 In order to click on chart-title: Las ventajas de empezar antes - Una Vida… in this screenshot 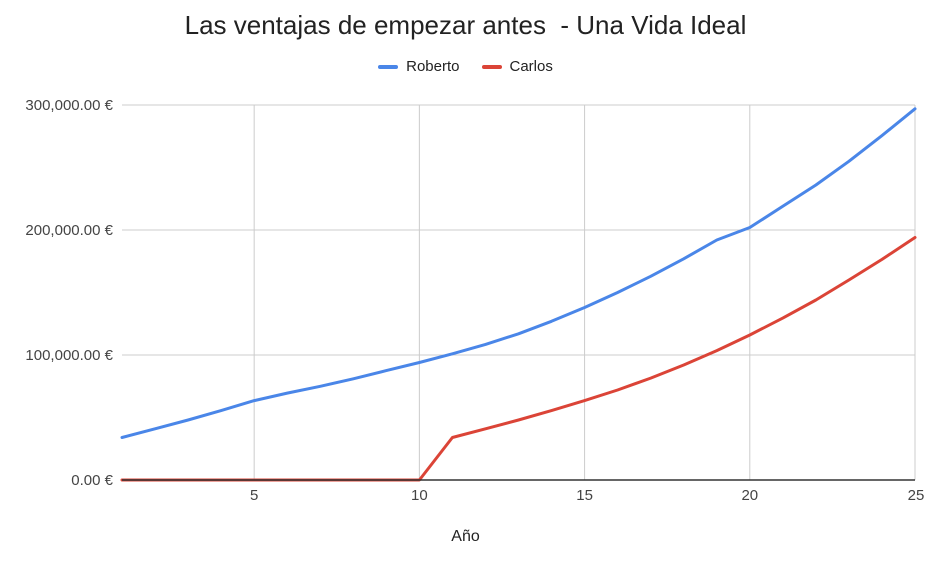, I will do `click(465, 25)`.